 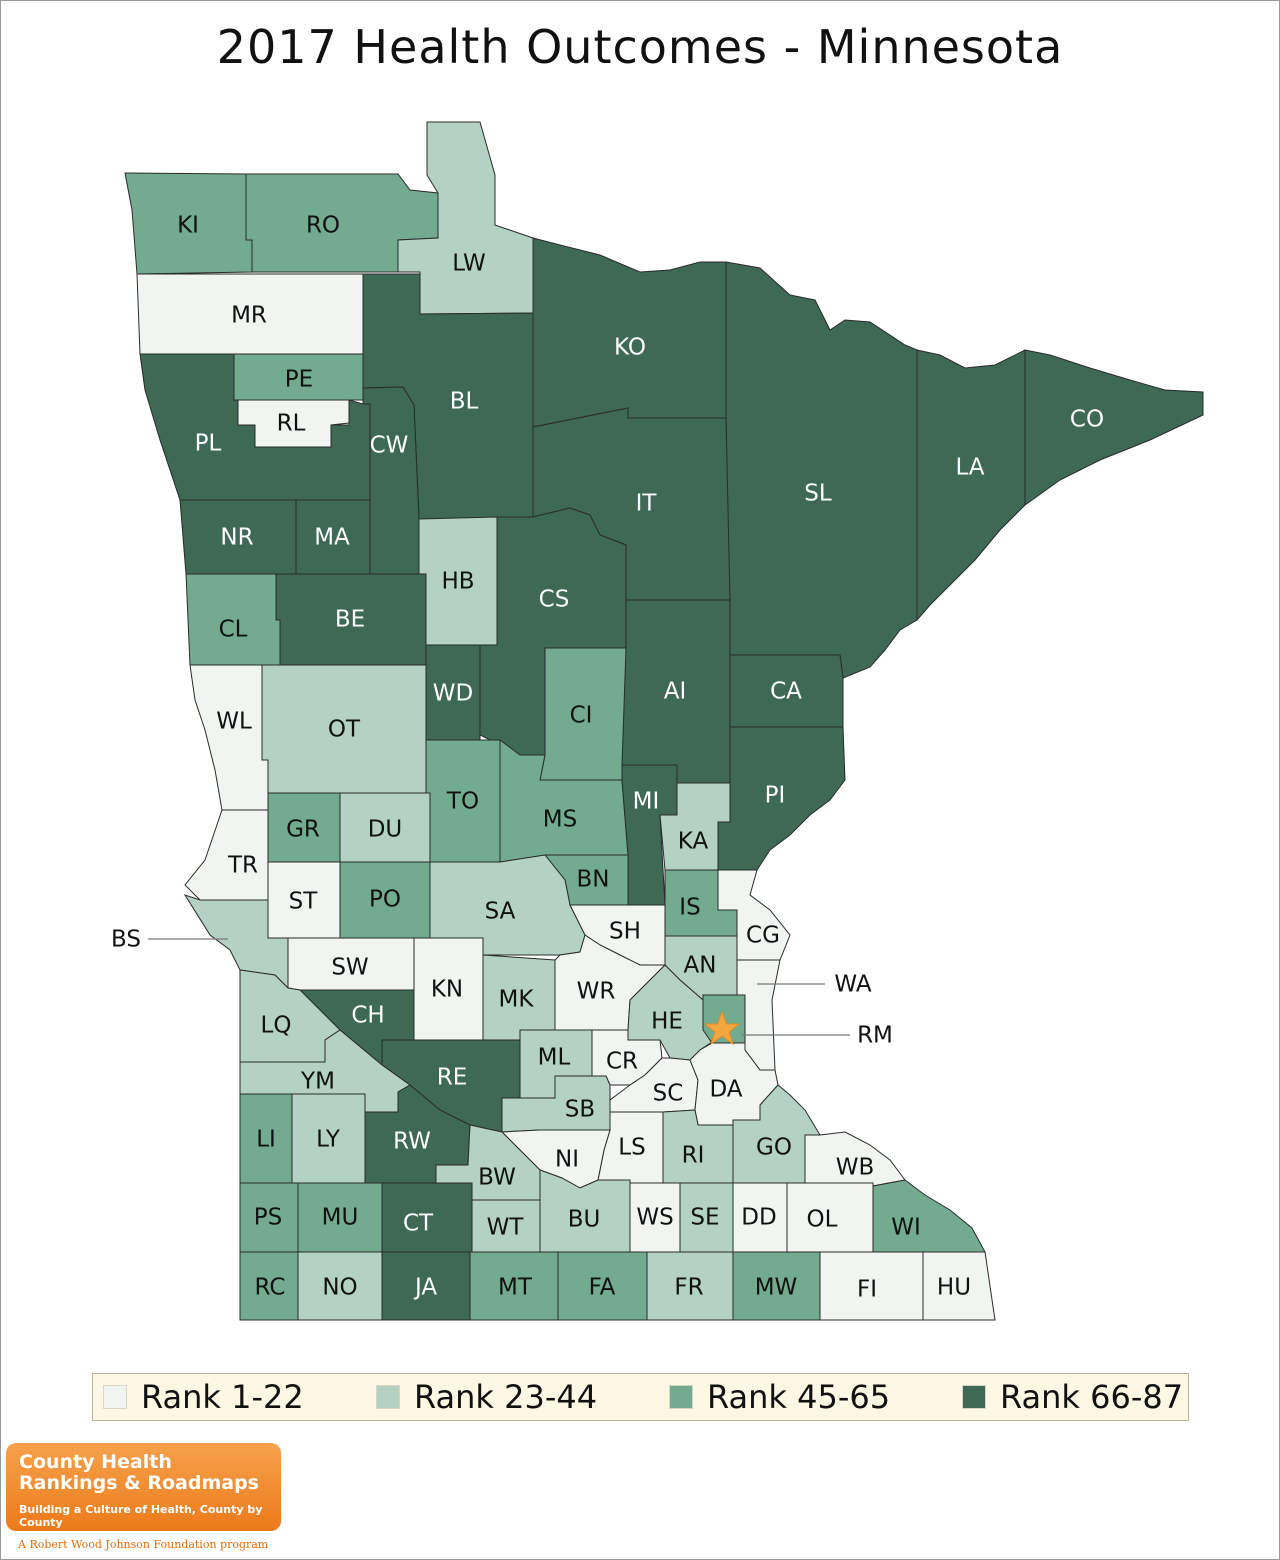 What do you see at coordinates (1114, 427) in the screenshot?
I see `county-co` at bounding box center [1114, 427].